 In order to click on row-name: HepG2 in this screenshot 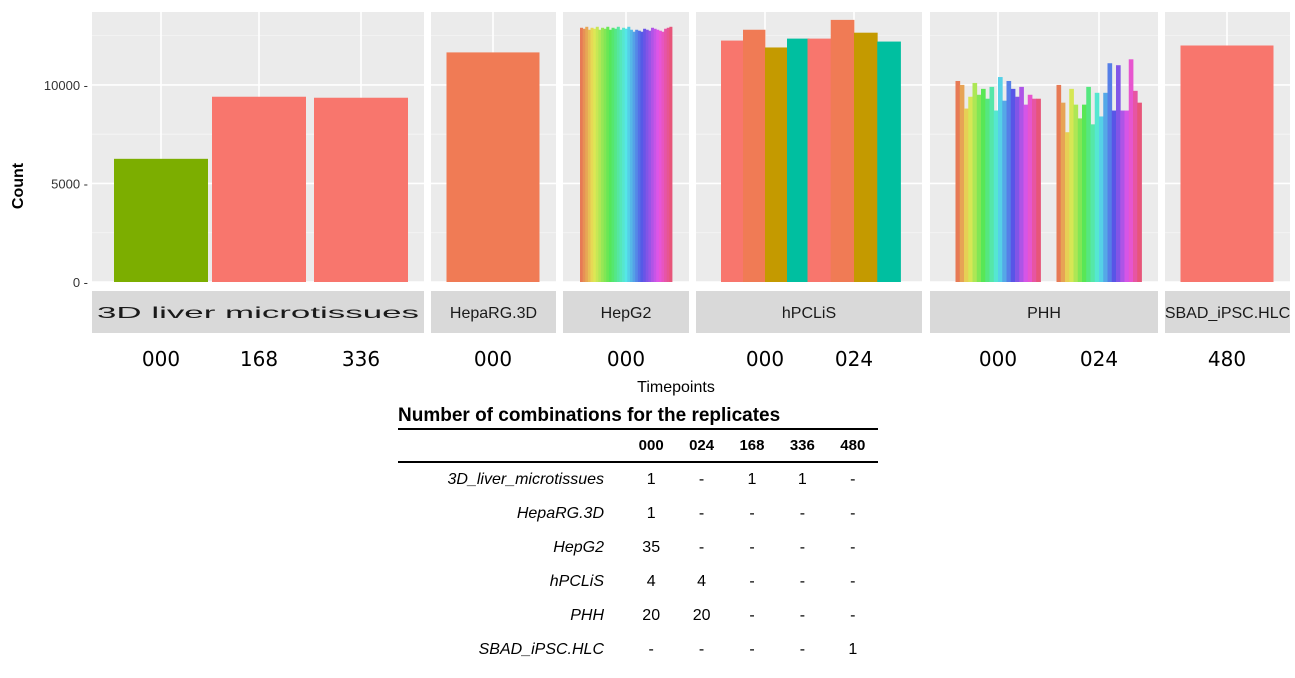, I will do `click(578, 547)`.